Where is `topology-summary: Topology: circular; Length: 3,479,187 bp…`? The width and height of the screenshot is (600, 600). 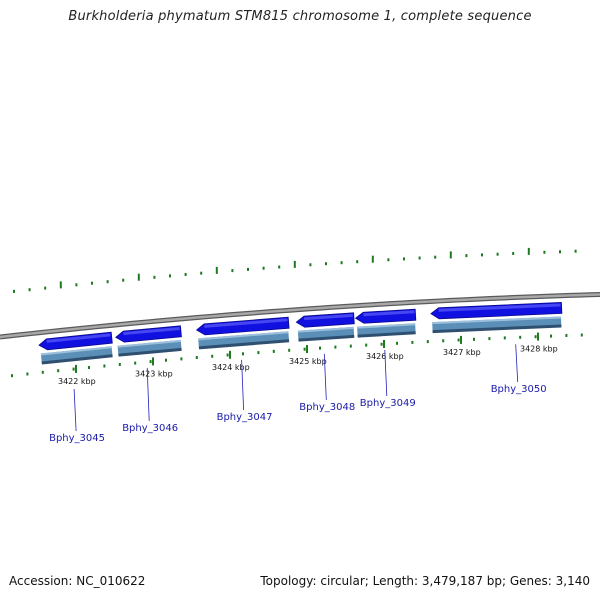 topology-summary: Topology: circular; Length: 3,479,187 bp… is located at coordinates (425, 581).